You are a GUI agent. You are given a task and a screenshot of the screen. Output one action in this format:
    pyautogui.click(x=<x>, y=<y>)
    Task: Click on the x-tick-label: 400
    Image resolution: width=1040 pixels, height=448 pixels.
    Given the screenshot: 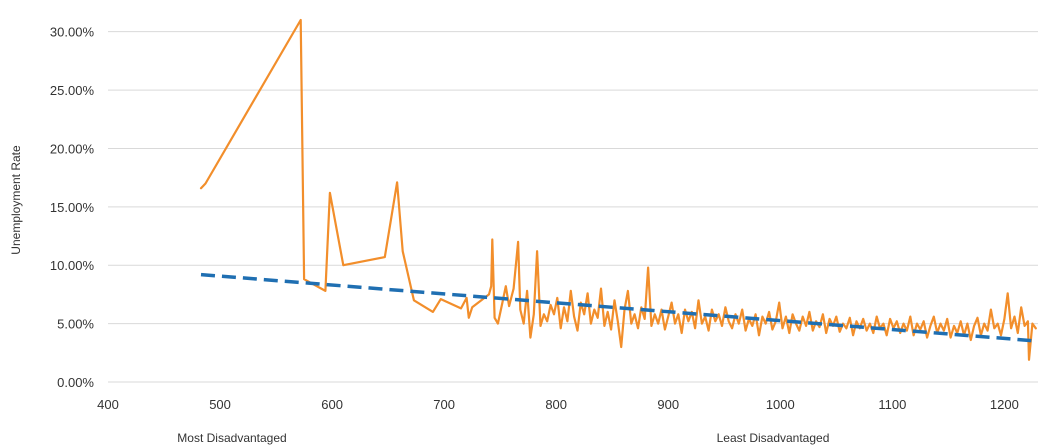 What is the action you would take?
    pyautogui.click(x=108, y=404)
    